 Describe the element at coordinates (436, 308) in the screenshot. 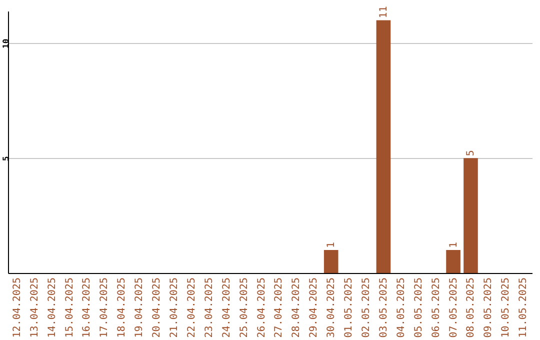

I see `x-tick-label: 06.05.2025` at that location.